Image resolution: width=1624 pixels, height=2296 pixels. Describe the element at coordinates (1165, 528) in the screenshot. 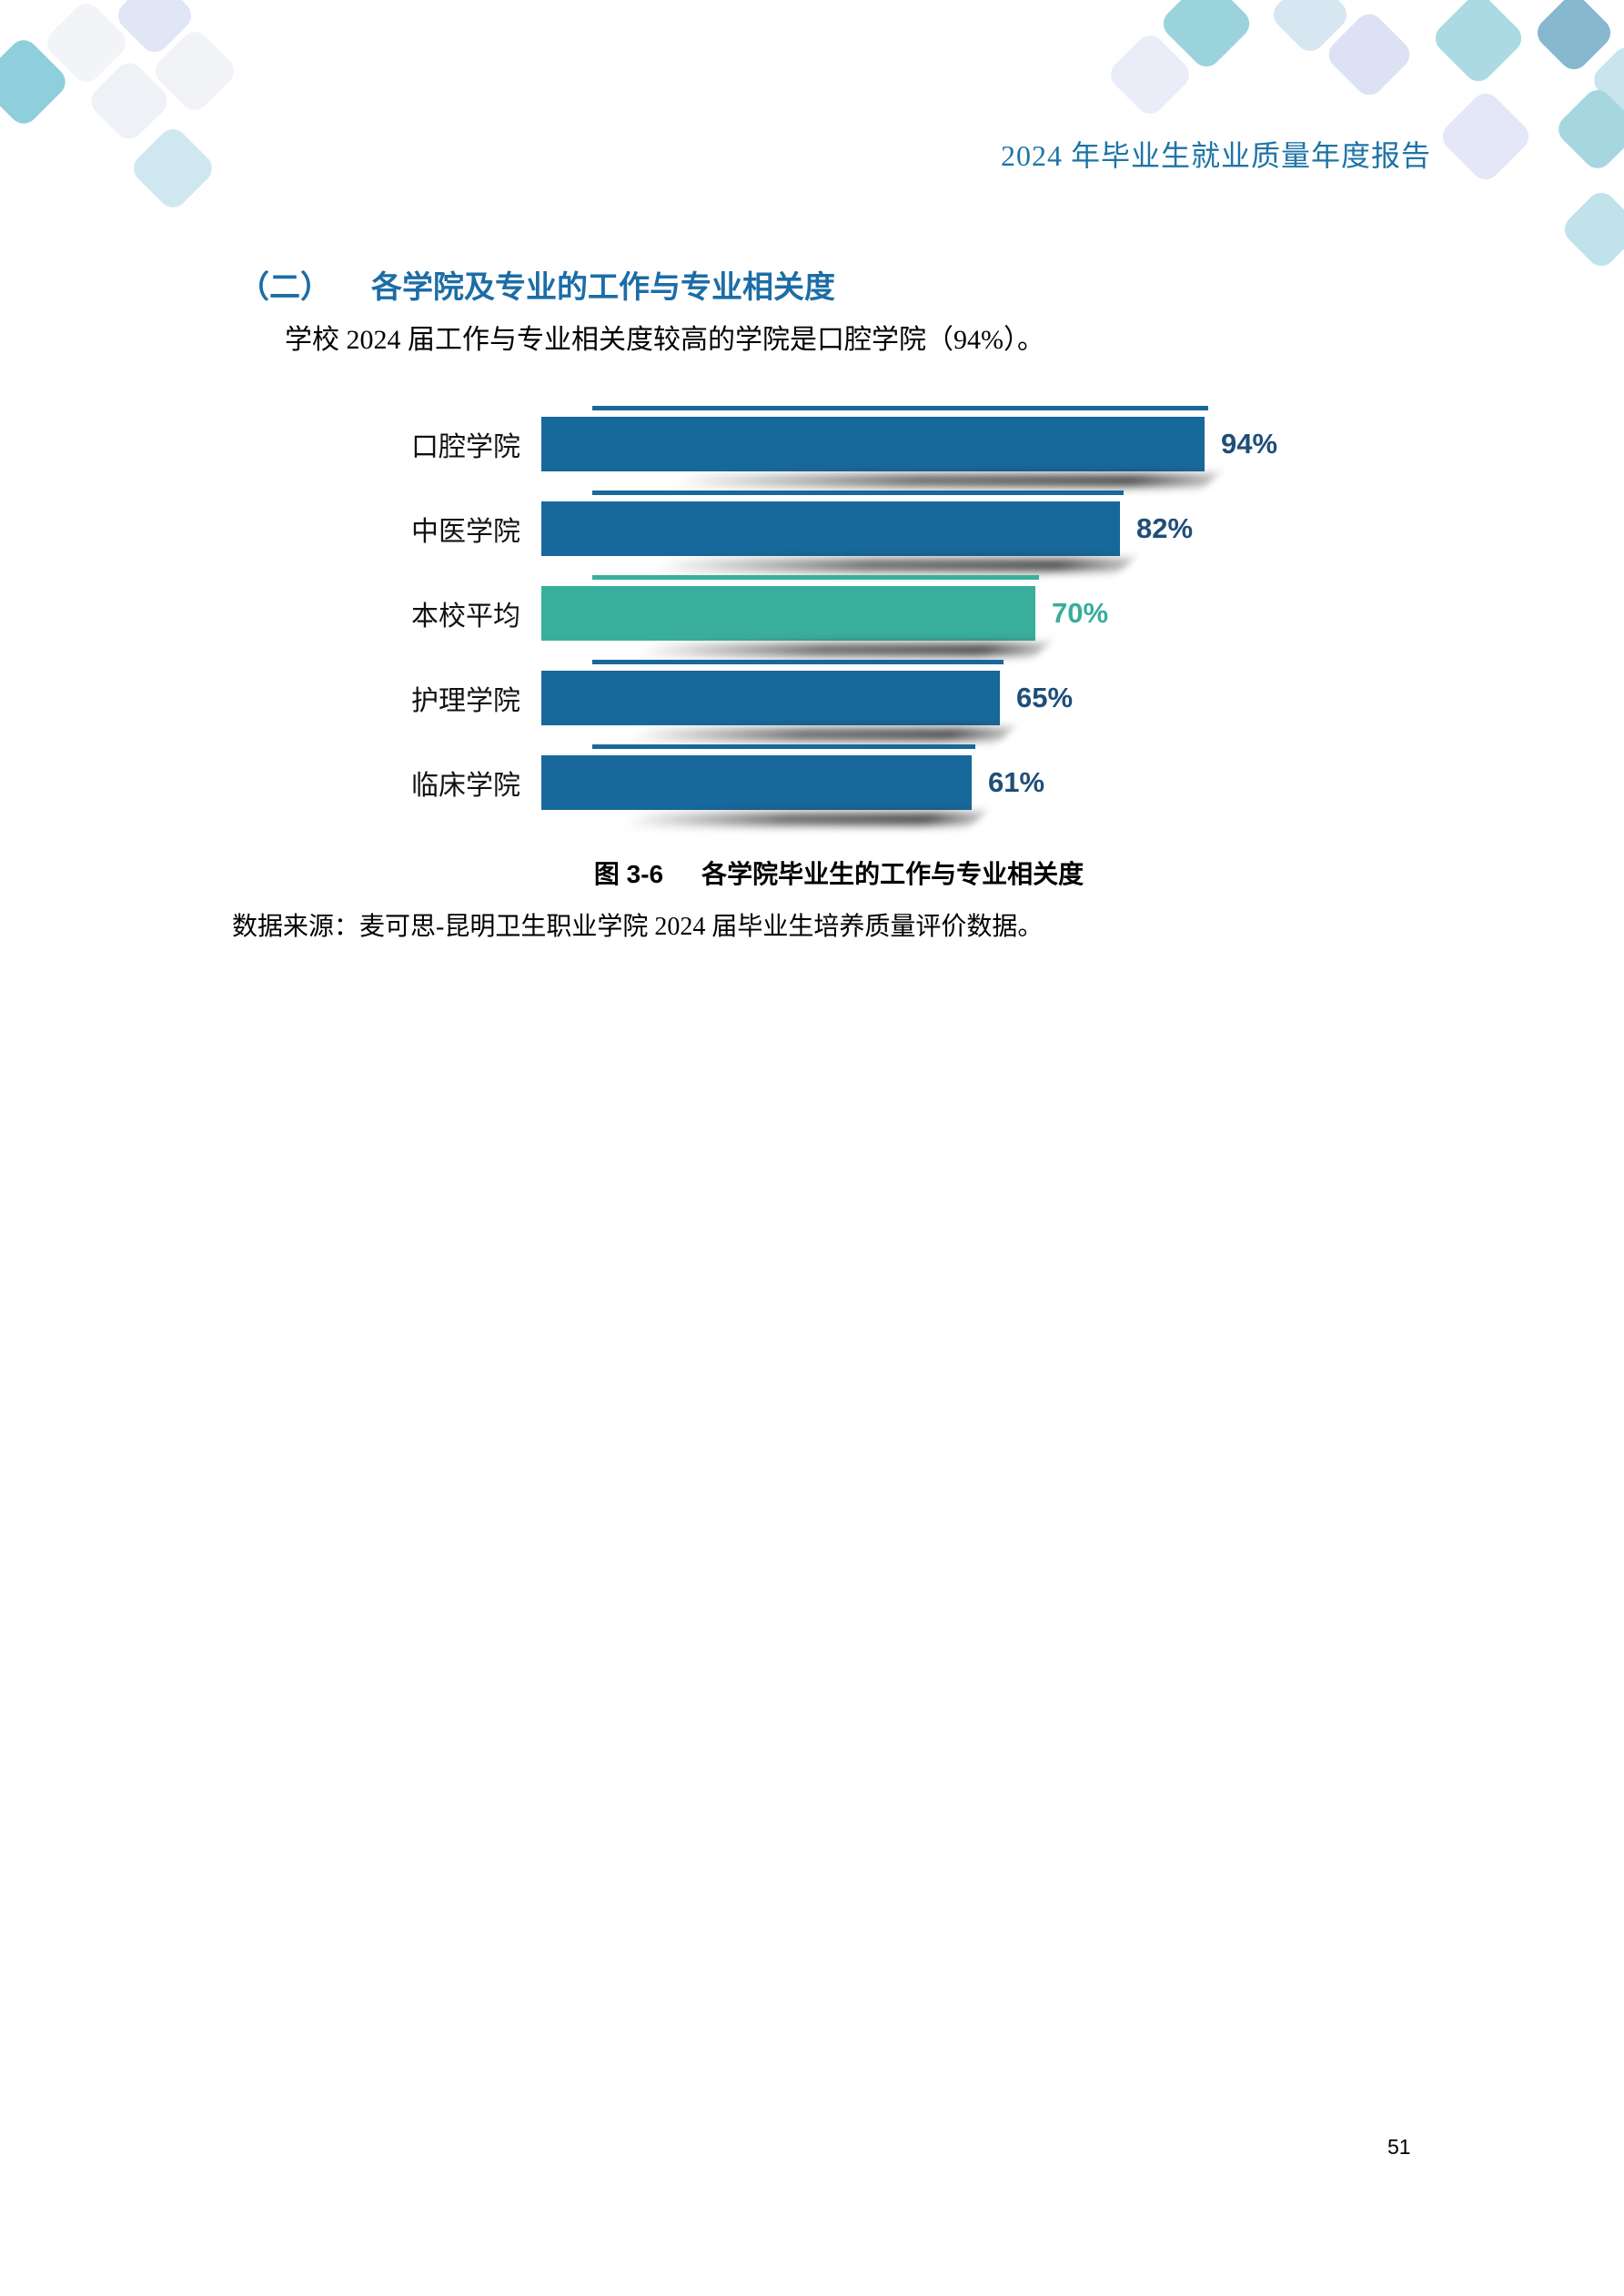

I see `value-label: 82%` at that location.